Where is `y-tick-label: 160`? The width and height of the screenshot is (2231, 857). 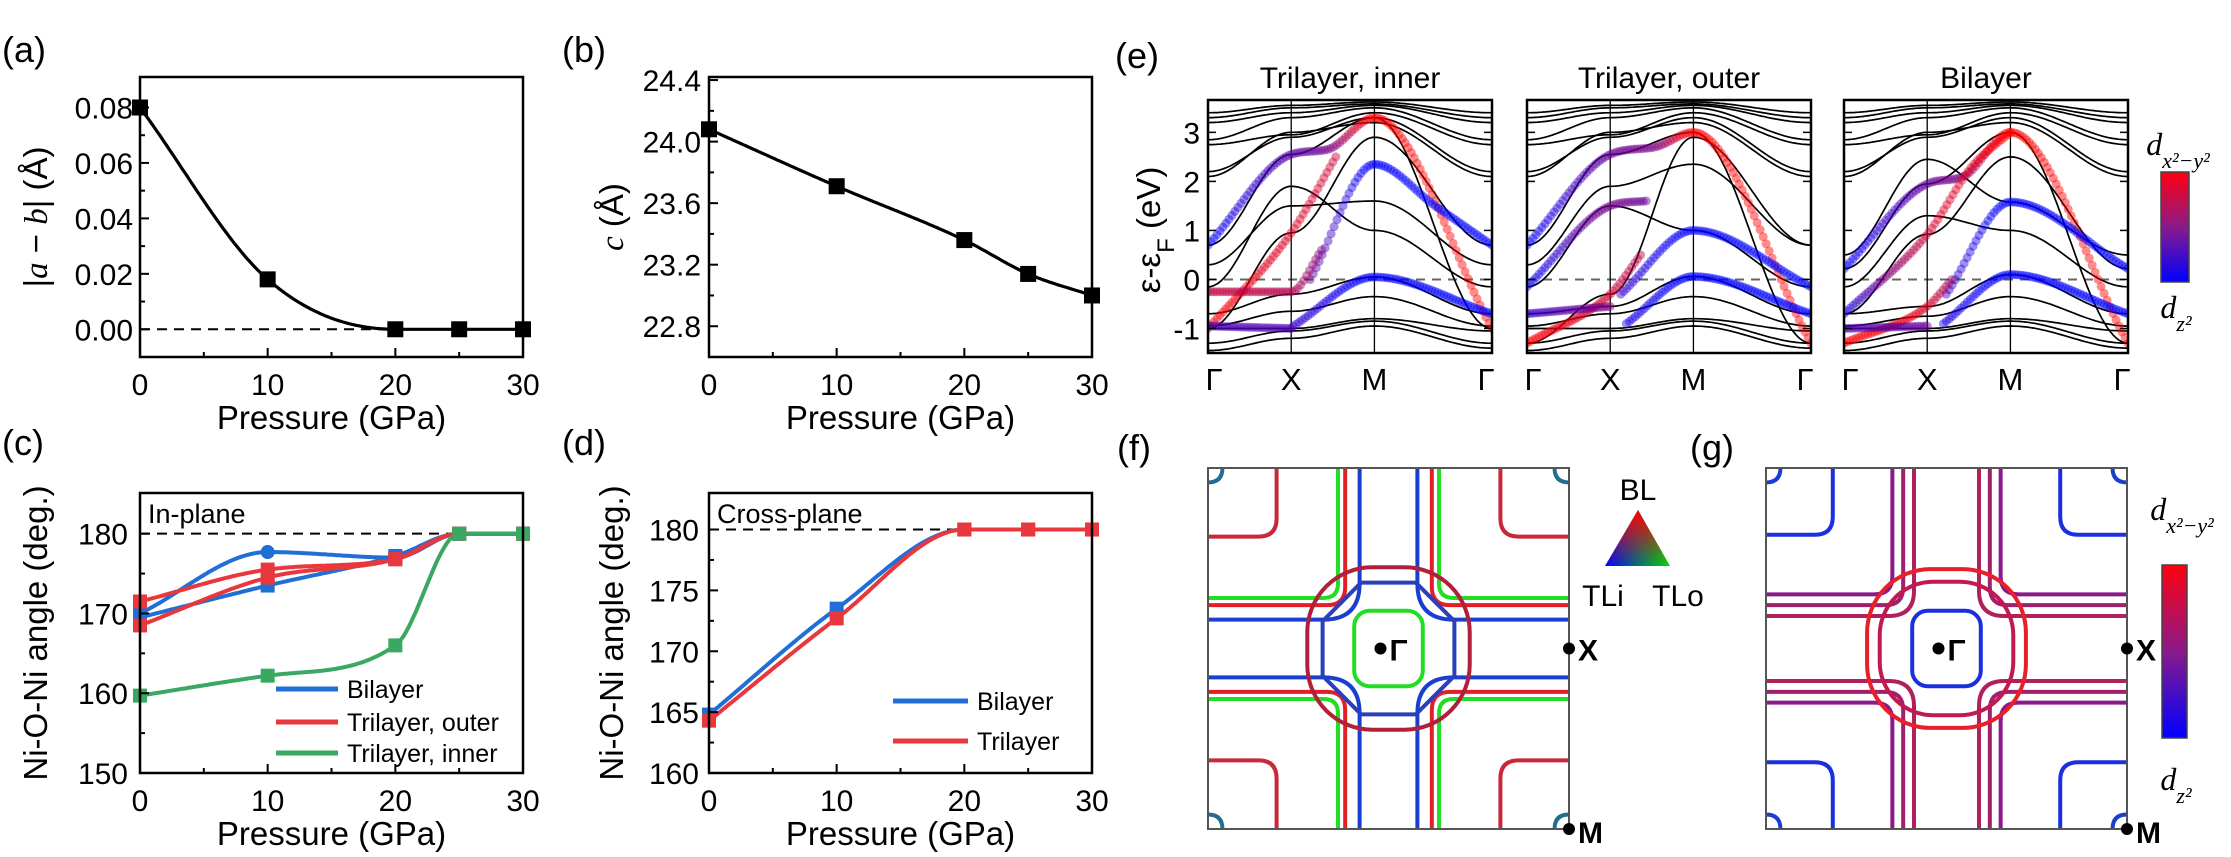 y-tick-label: 160 is located at coordinates (674, 774).